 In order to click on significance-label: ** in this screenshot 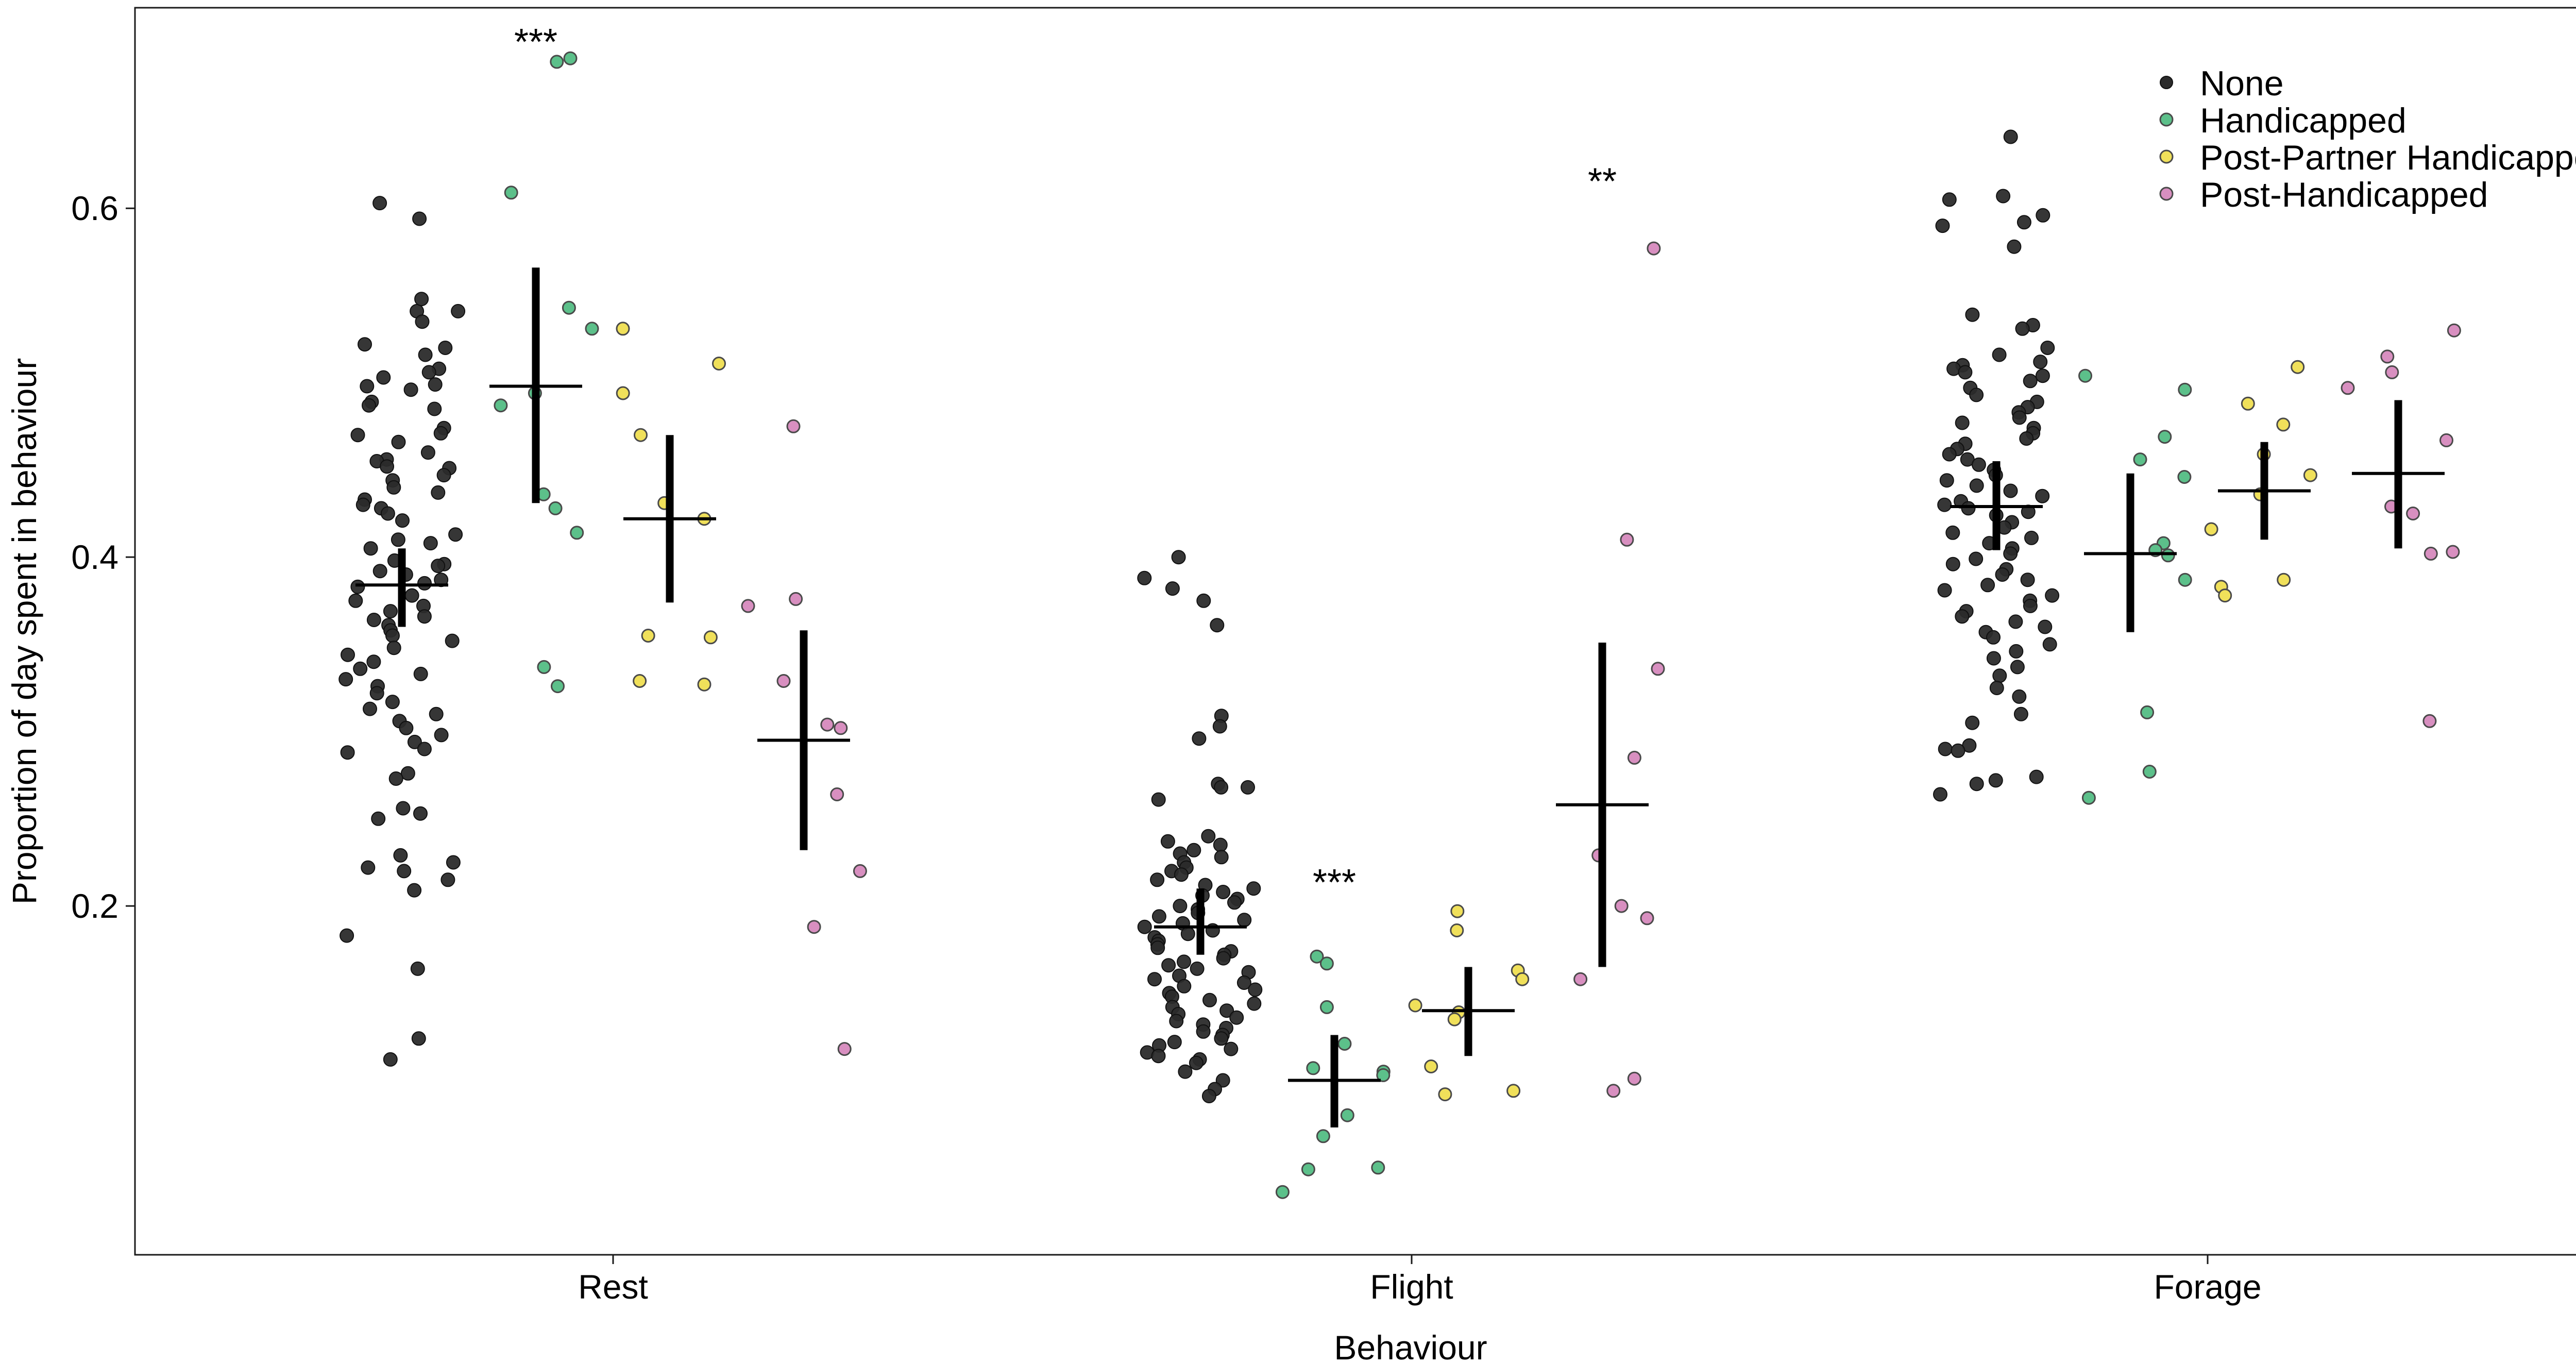, I will do `click(1602, 182)`.